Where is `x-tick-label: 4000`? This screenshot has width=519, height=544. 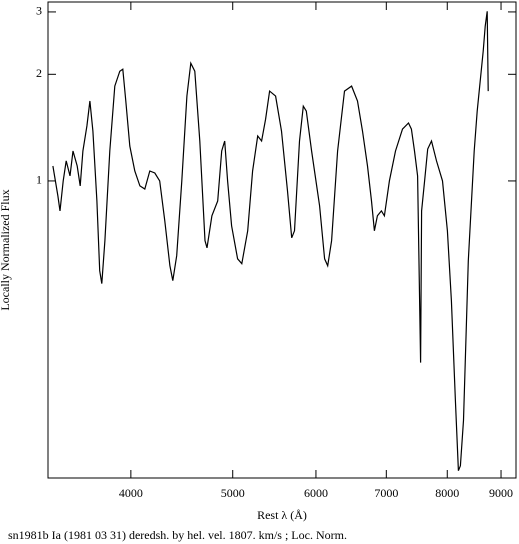 x-tick-label: 4000 is located at coordinates (131, 493).